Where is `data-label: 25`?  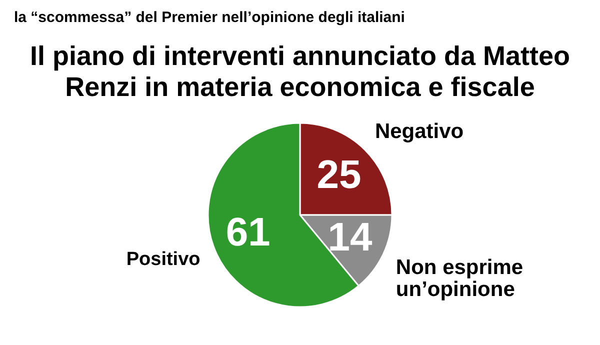 data-label: 25 is located at coordinates (339, 174).